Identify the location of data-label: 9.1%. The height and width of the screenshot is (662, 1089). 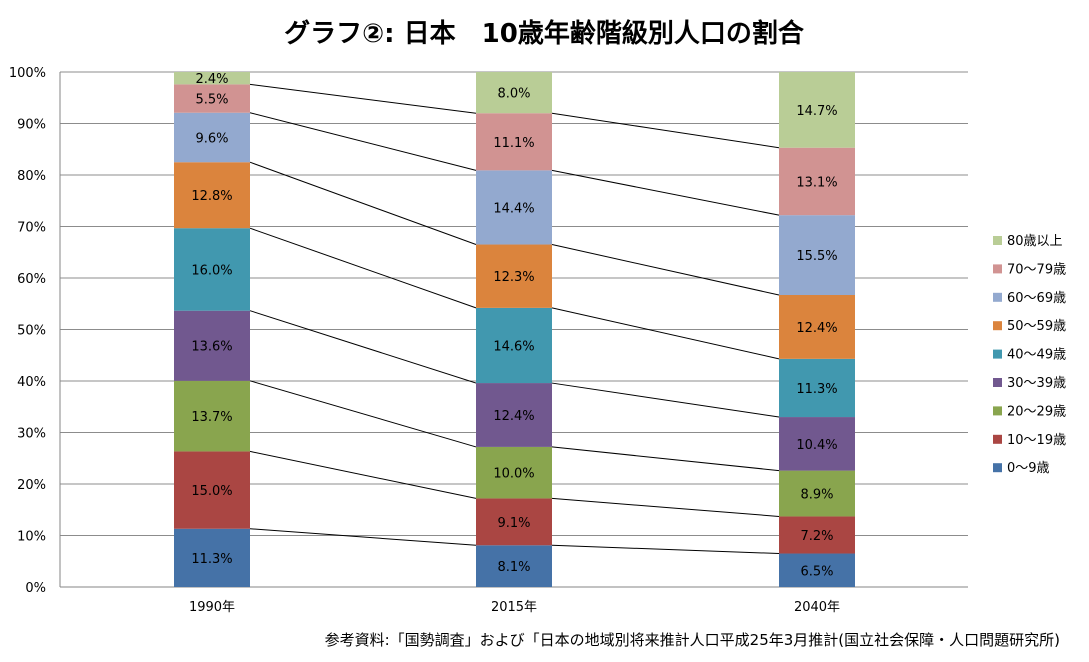
(513, 523).